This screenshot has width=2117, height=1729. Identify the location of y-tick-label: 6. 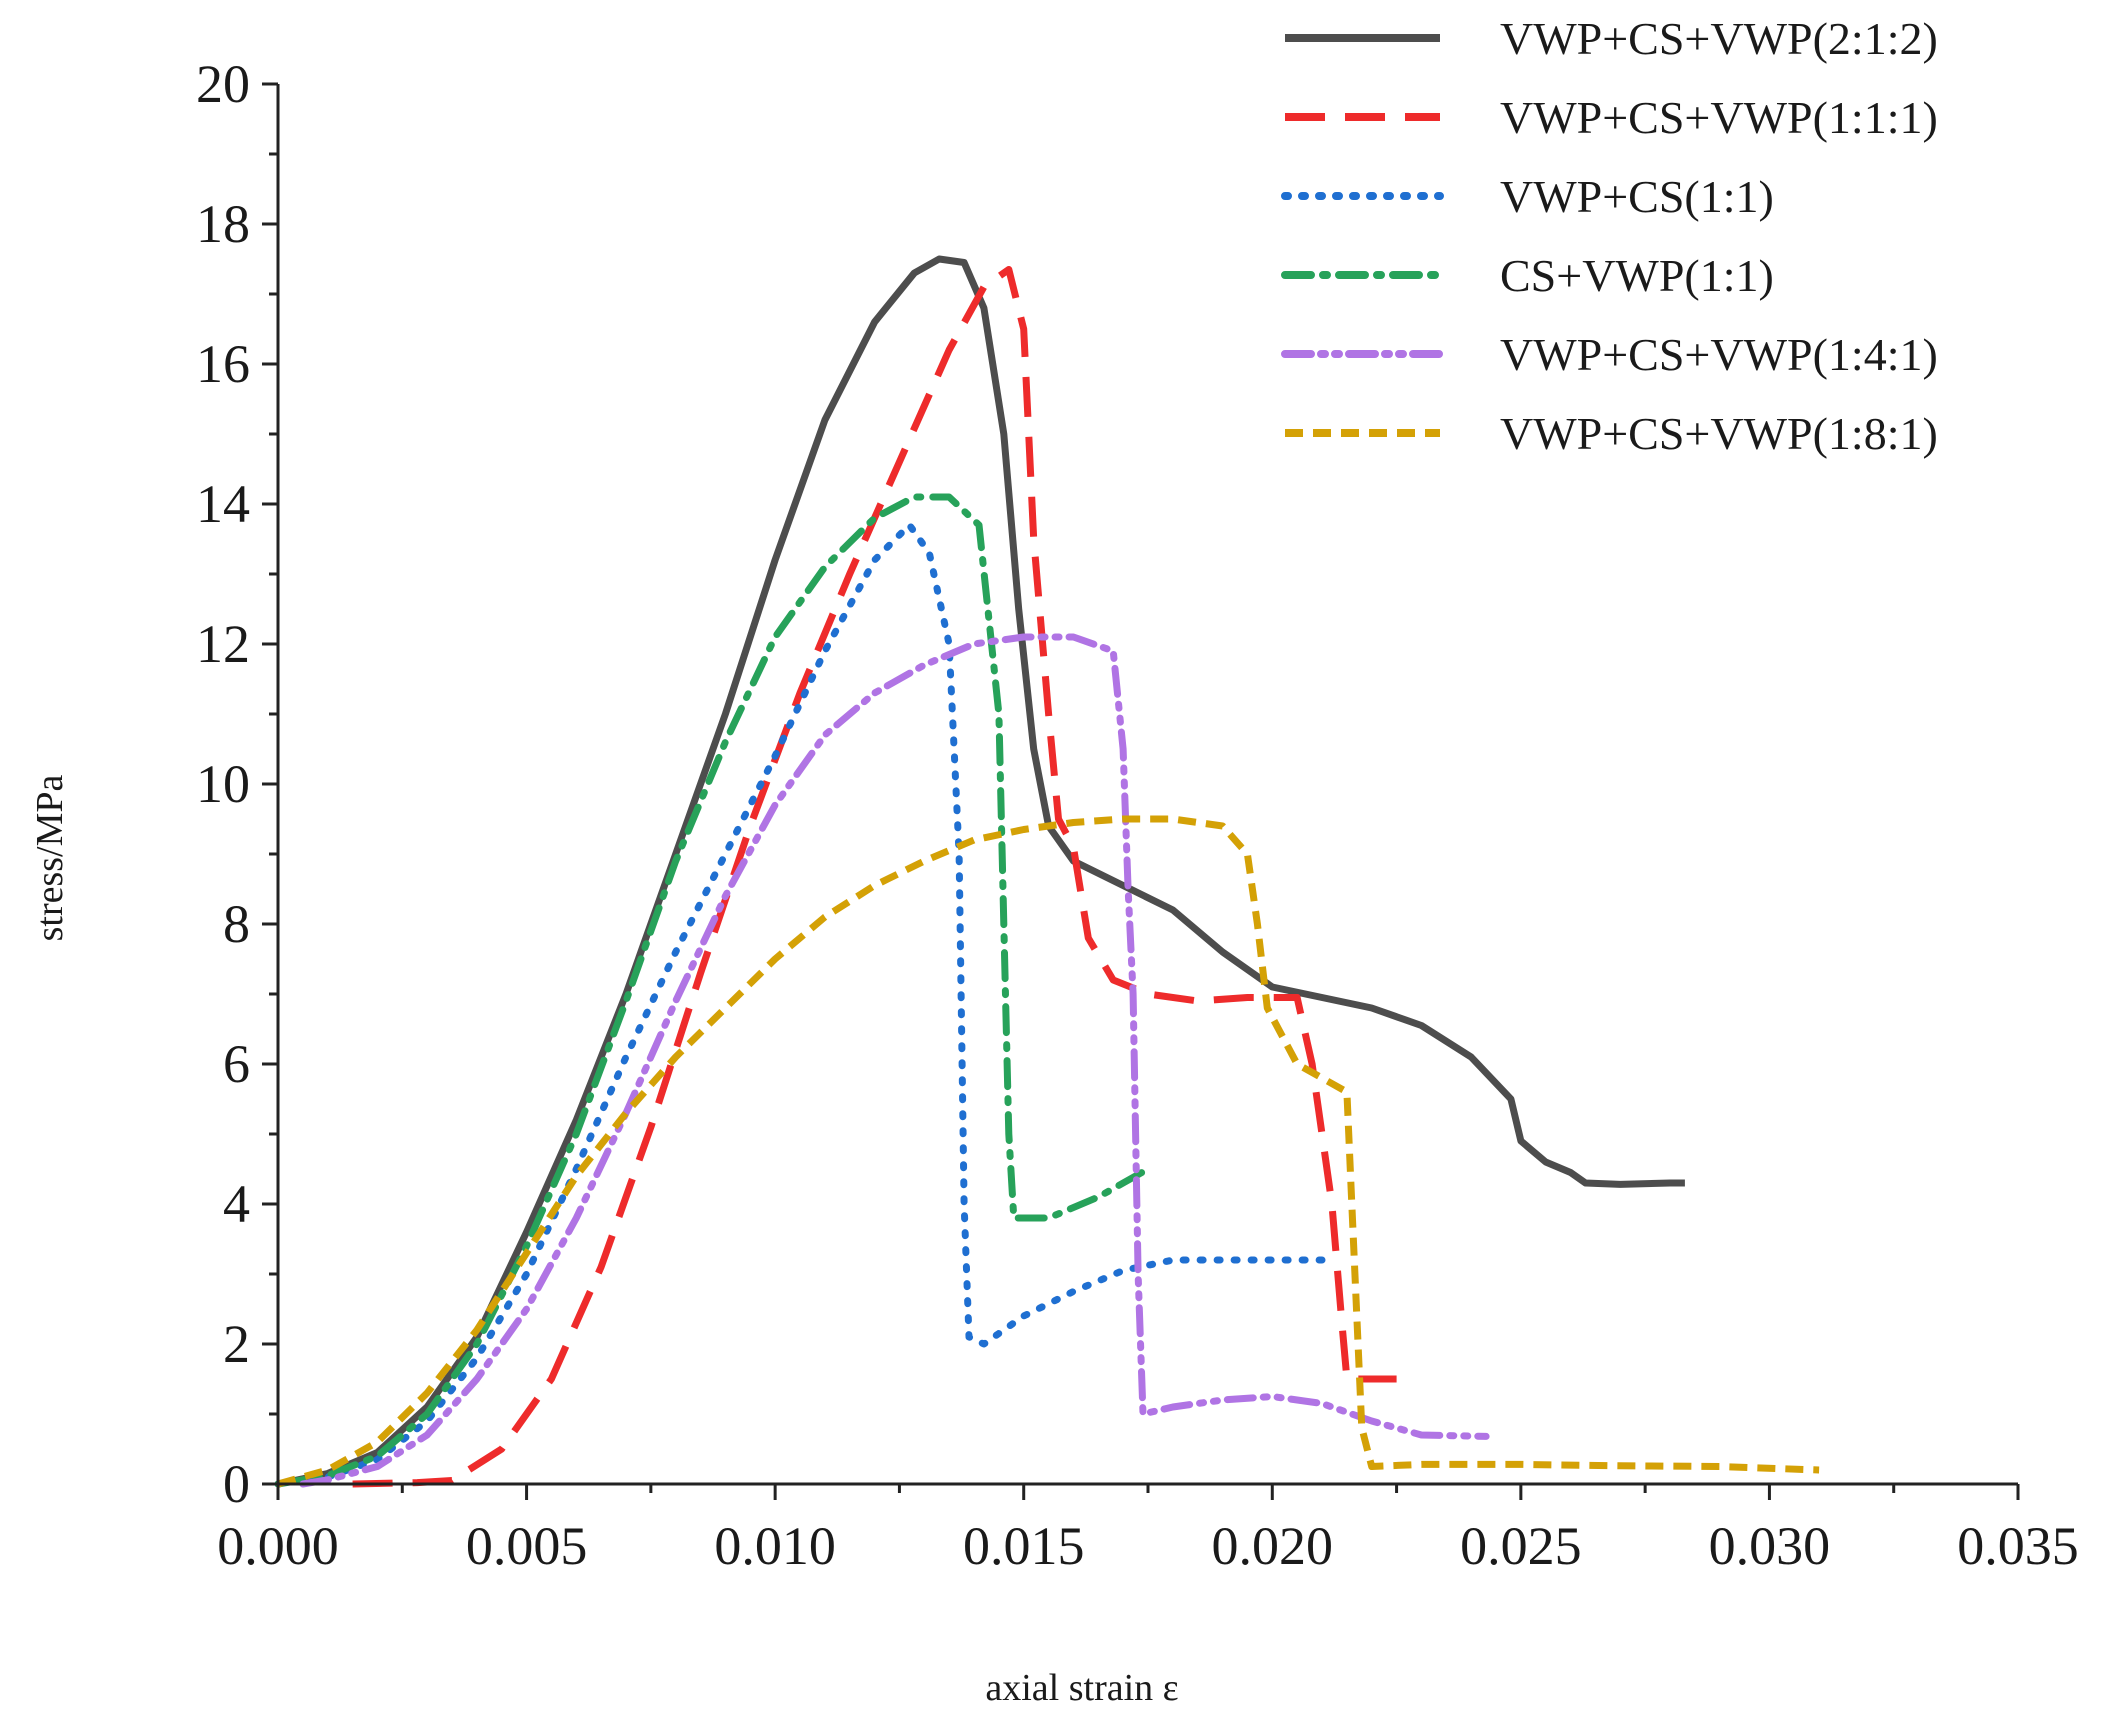
(236, 1064).